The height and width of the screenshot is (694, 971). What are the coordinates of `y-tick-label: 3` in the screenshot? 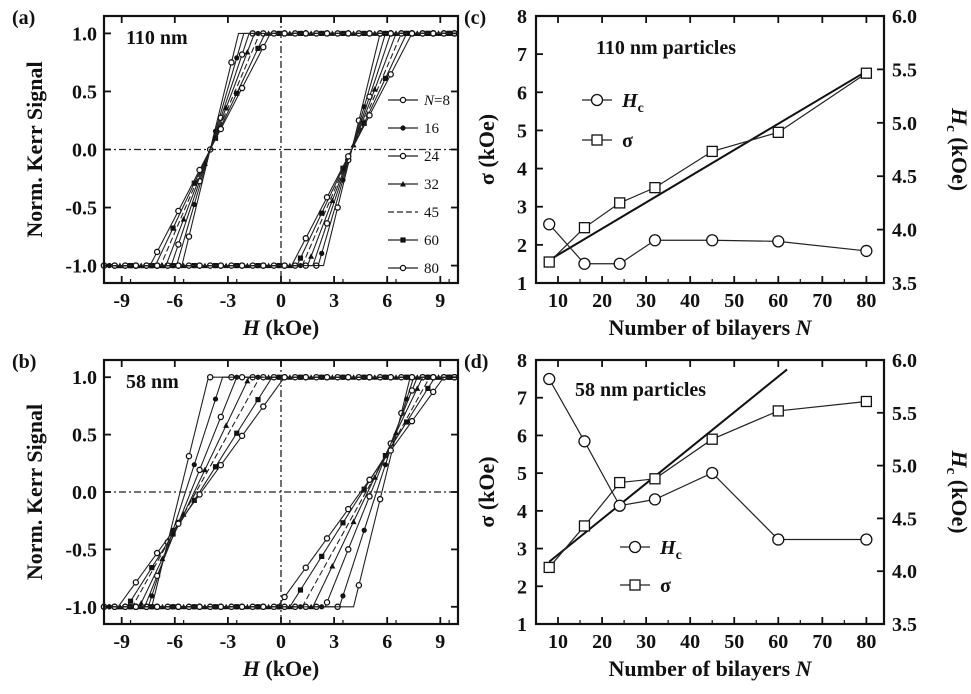 It's located at (522, 208).